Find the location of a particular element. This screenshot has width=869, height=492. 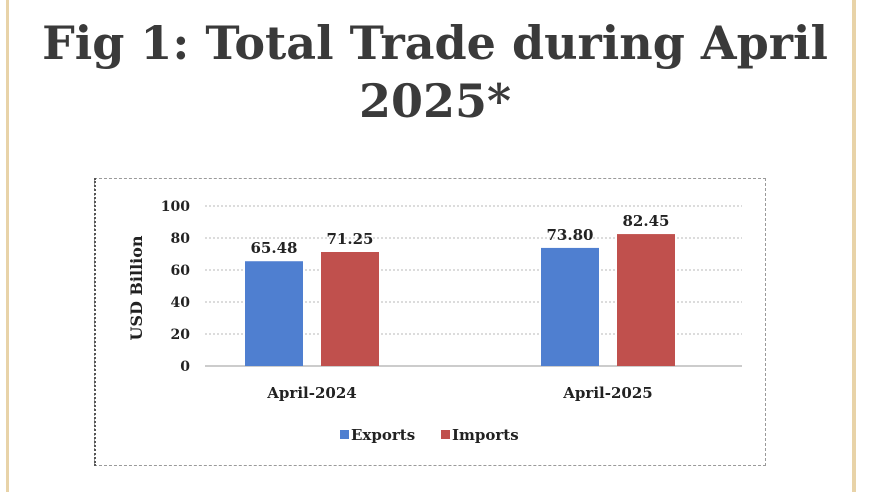

page-border-right is located at coordinates (854, 246).